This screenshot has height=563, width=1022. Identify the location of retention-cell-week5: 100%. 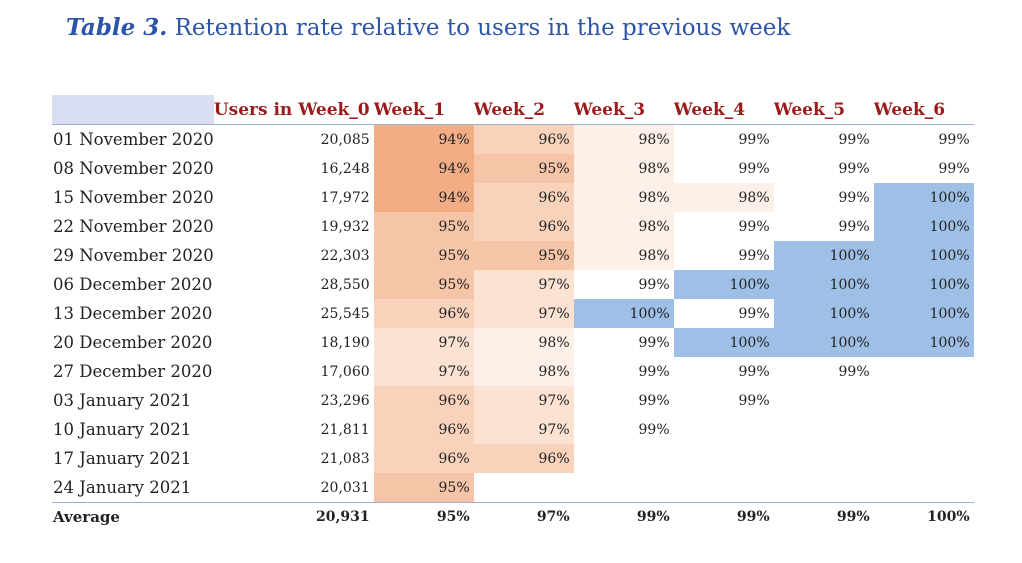
(823, 342).